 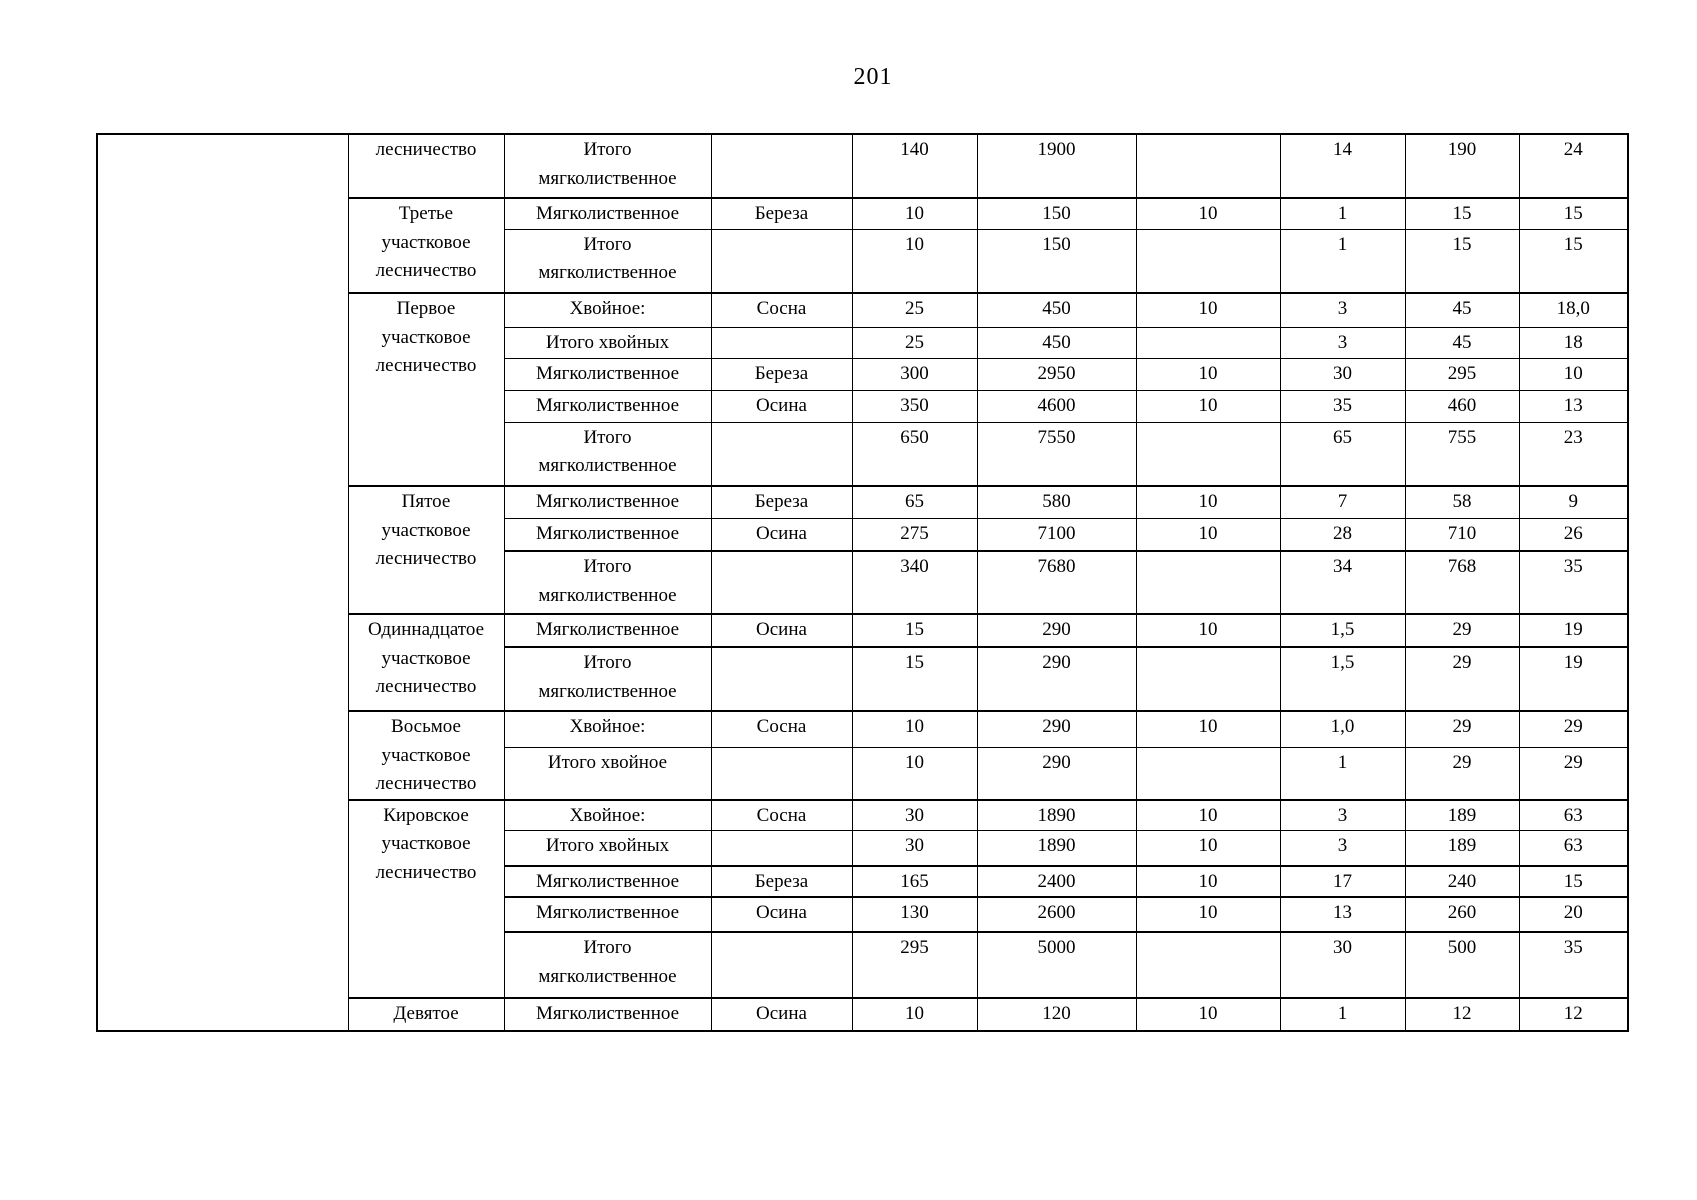 I want to click on value-cell: 768, so click(x=1462, y=582).